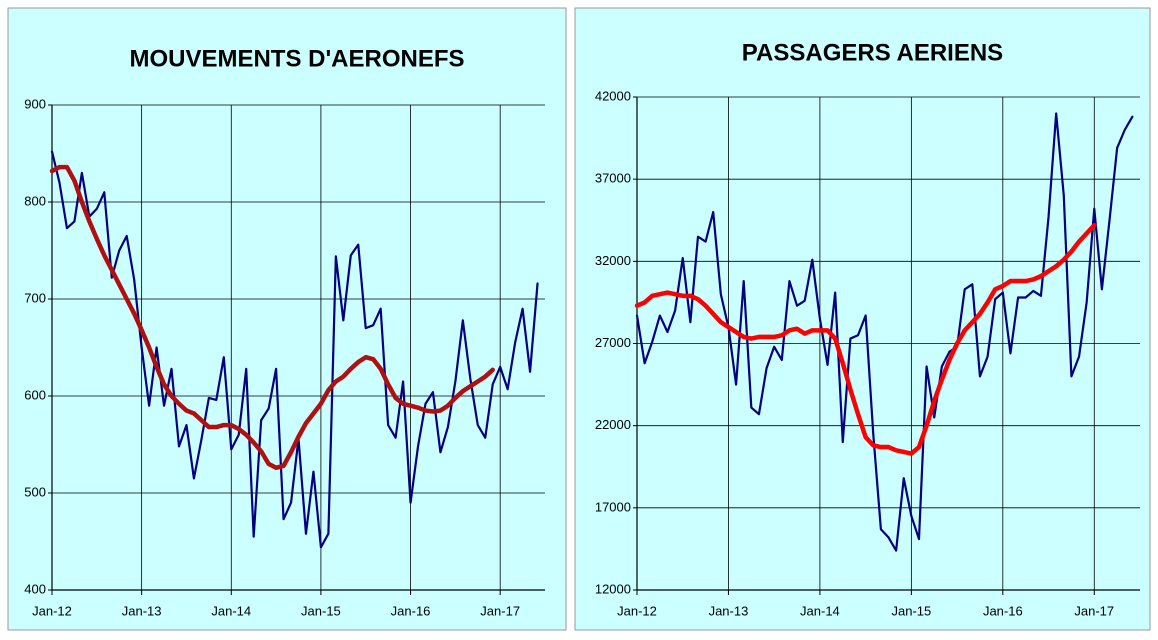  I want to click on y-tick-label: 700, so click(35, 297).